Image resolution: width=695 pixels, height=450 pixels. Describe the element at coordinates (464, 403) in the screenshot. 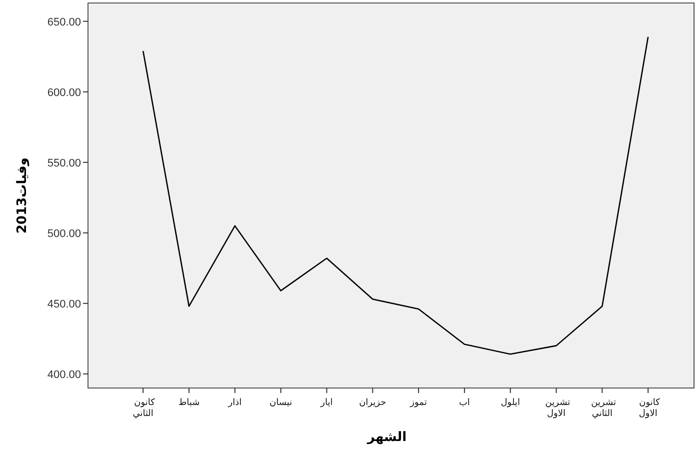

I see `x-tick-label: اب` at that location.